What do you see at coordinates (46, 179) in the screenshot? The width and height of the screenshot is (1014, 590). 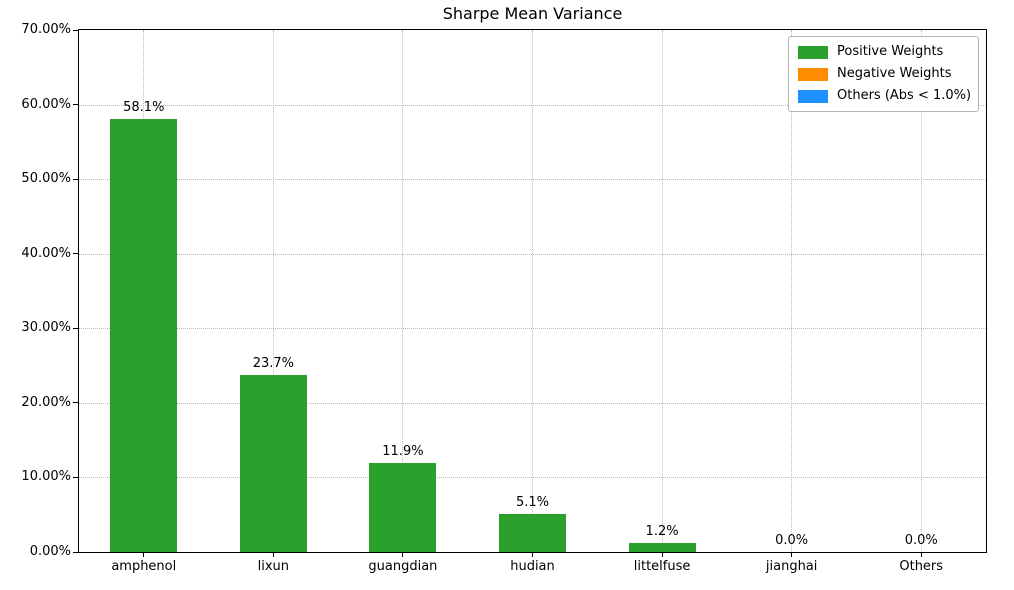 I see `y-tick-label: 50.00%` at bounding box center [46, 179].